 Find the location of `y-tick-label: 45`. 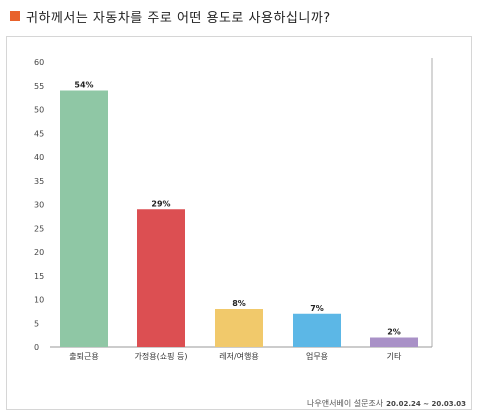

y-tick-label: 45 is located at coordinates (39, 133).